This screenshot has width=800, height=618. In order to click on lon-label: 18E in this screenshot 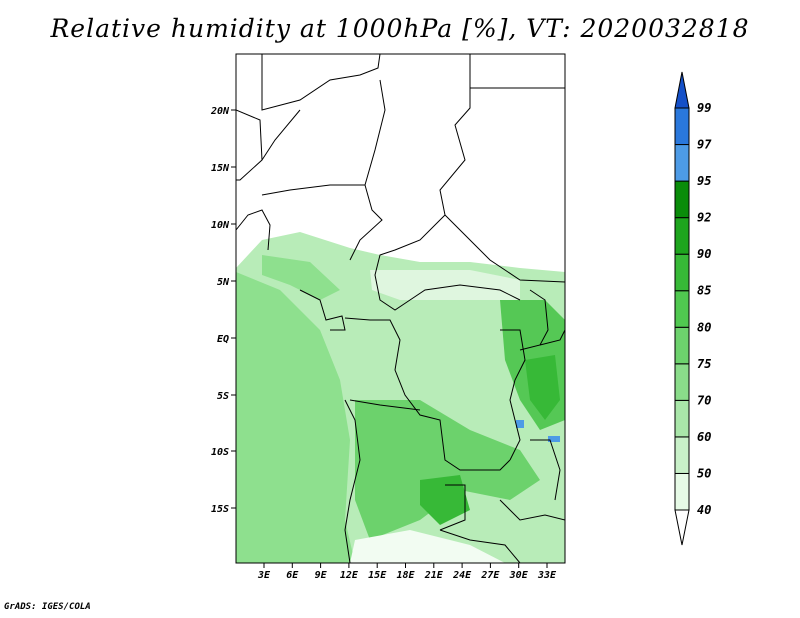, I will do `click(405, 575)`.